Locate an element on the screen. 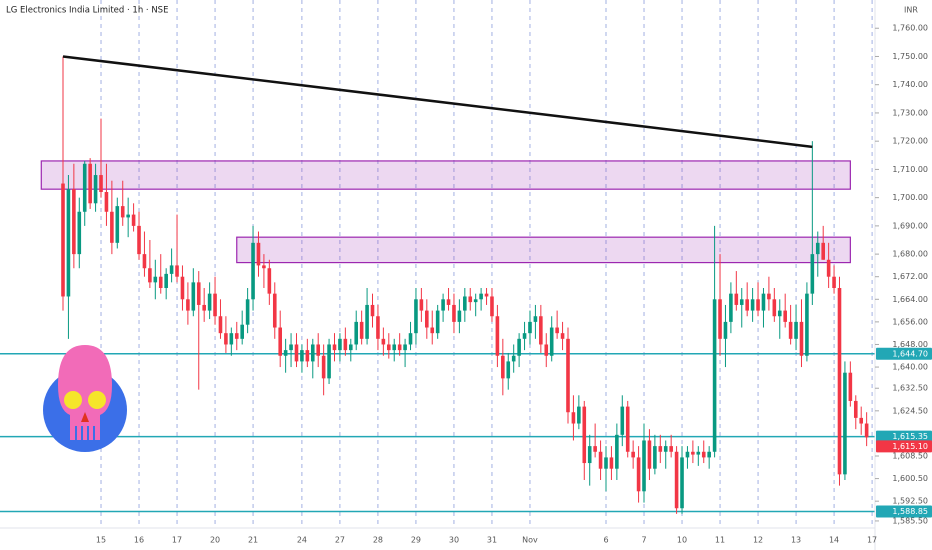  y-tick-label: 1,585.50 is located at coordinates (910, 520).